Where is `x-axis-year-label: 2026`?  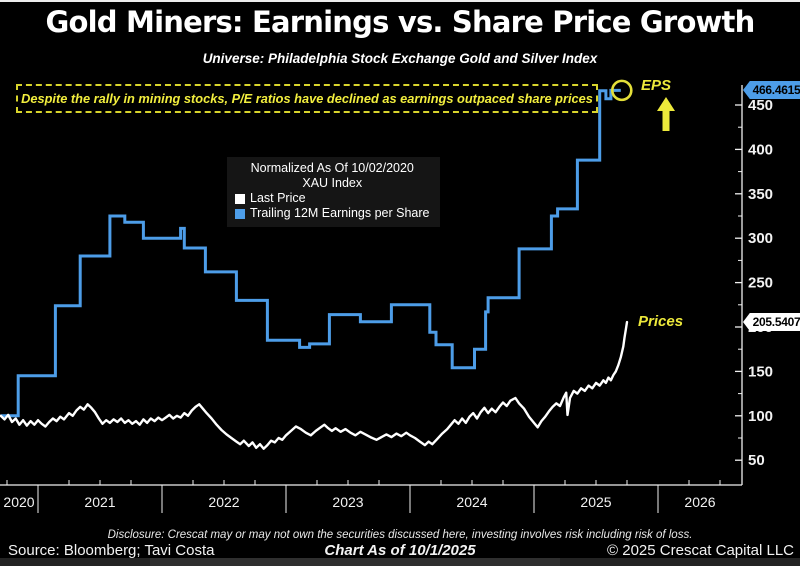
x-axis-year-label: 2026 is located at coordinates (699, 502).